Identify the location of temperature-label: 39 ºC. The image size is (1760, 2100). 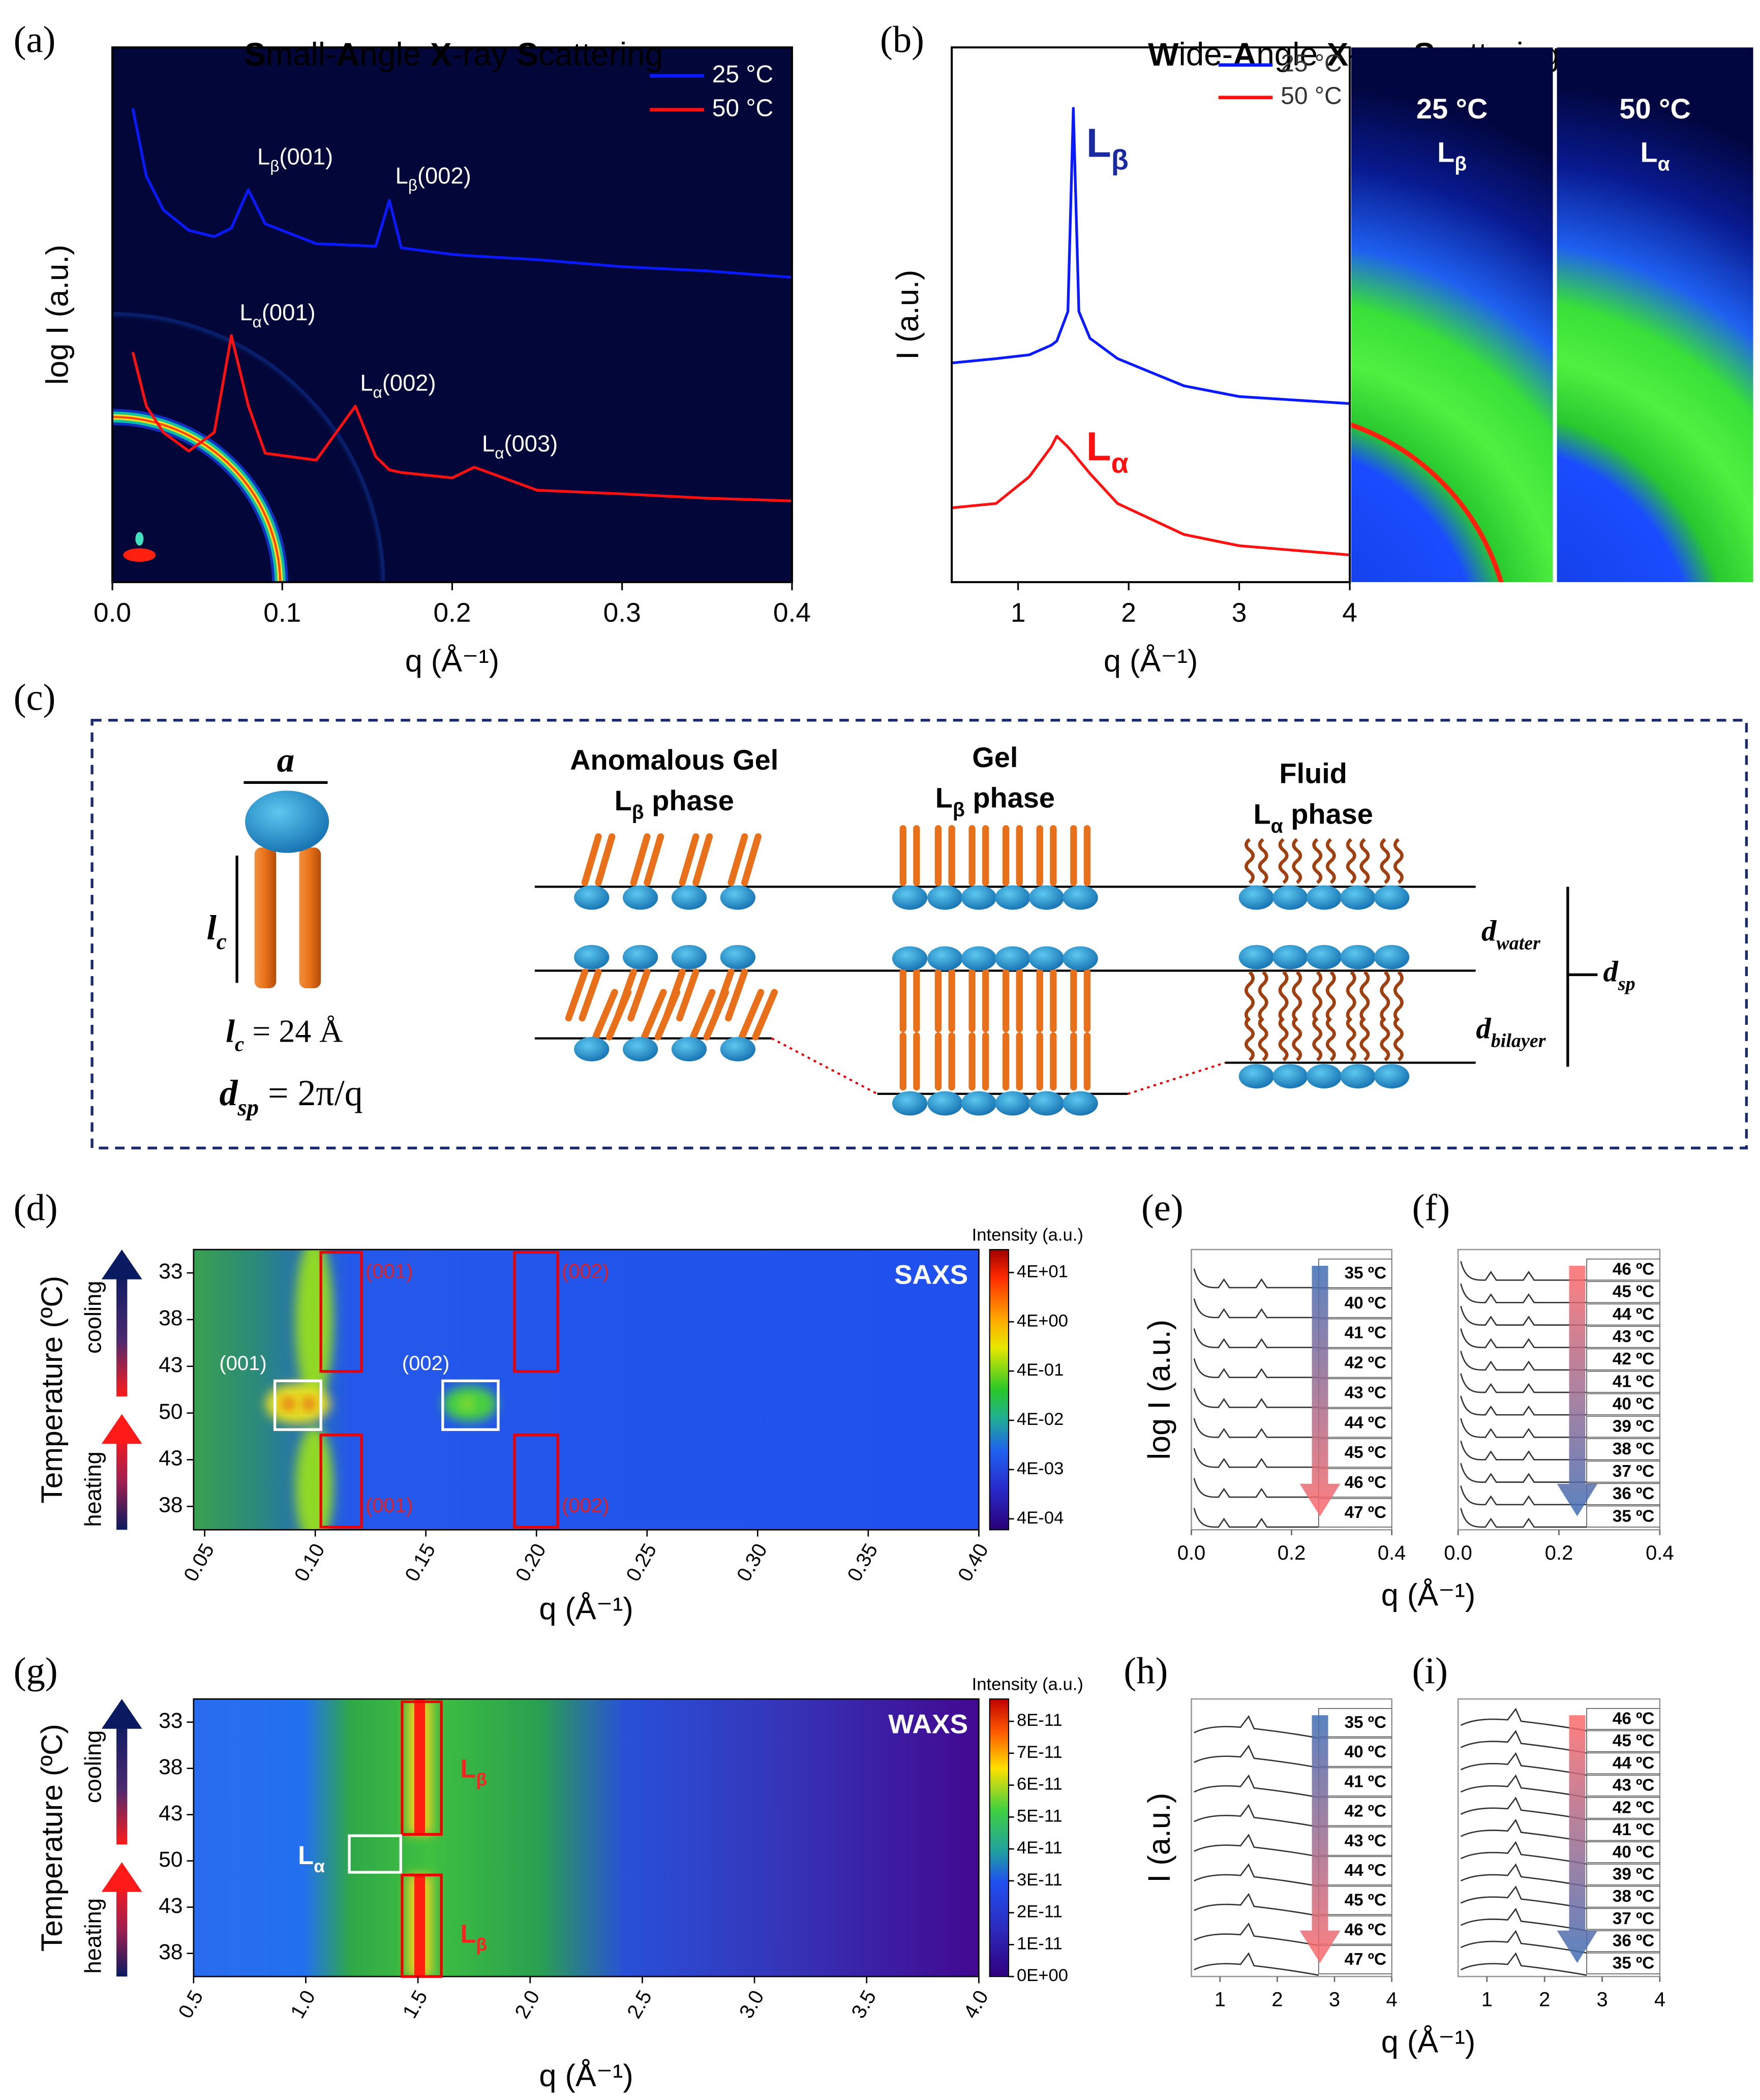
(1633, 1874).